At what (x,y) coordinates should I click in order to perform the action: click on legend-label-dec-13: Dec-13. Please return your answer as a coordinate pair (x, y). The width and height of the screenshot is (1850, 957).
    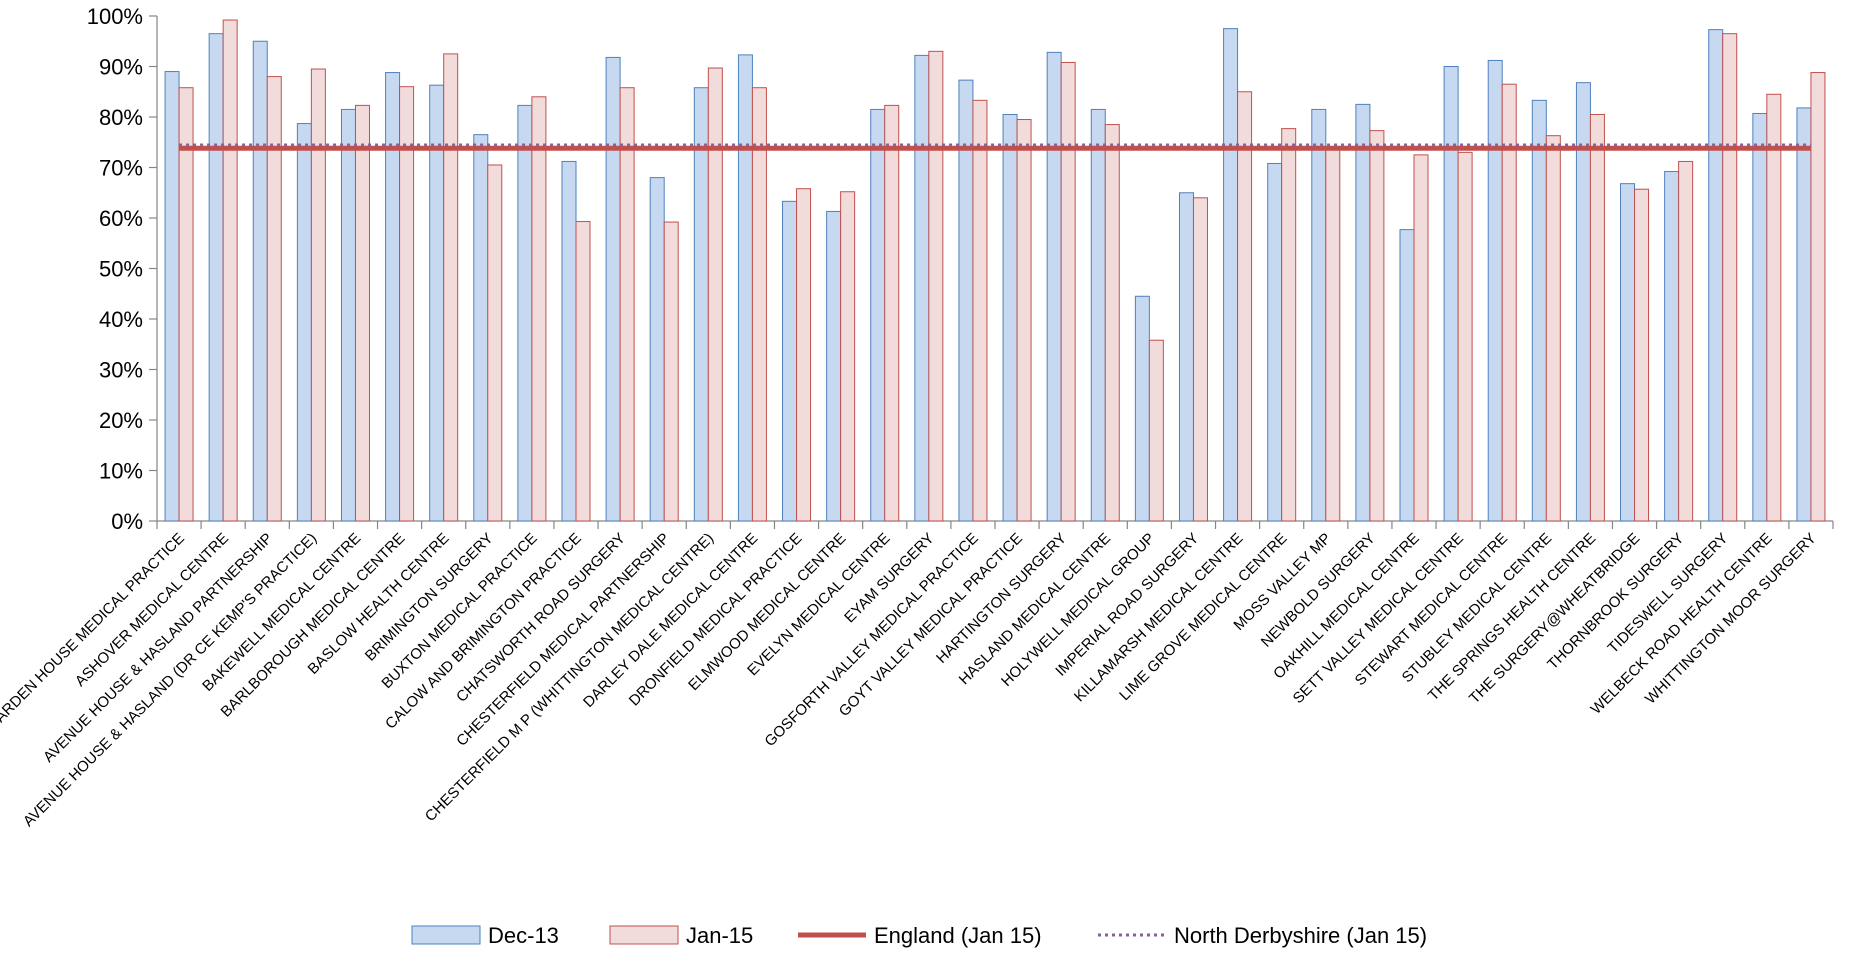
    Looking at the image, I should click on (523, 935).